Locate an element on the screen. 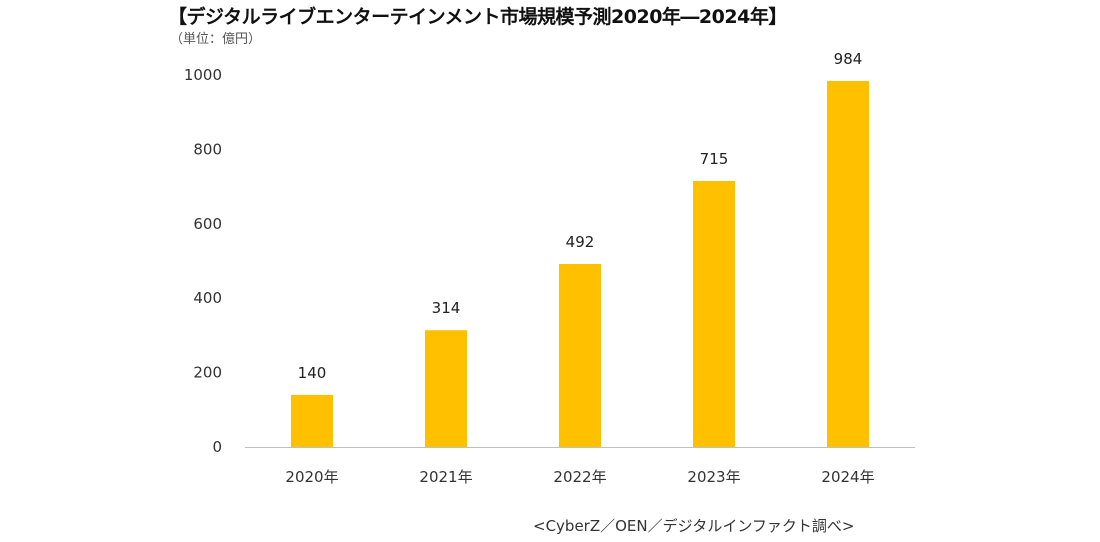 This screenshot has width=1100, height=542. data-label: 314 is located at coordinates (446, 308).